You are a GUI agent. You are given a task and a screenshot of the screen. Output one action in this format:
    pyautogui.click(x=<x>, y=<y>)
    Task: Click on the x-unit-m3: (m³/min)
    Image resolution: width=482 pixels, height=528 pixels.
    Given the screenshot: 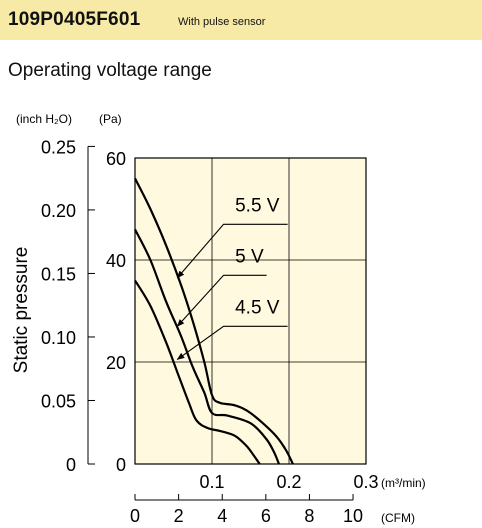 What is the action you would take?
    pyautogui.click(x=403, y=483)
    